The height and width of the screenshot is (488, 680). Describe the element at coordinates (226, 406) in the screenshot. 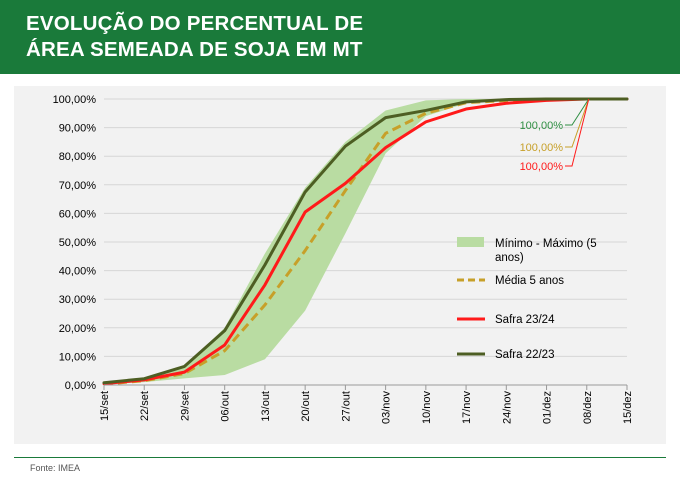

I see `x-tick-label: 06/out` at that location.